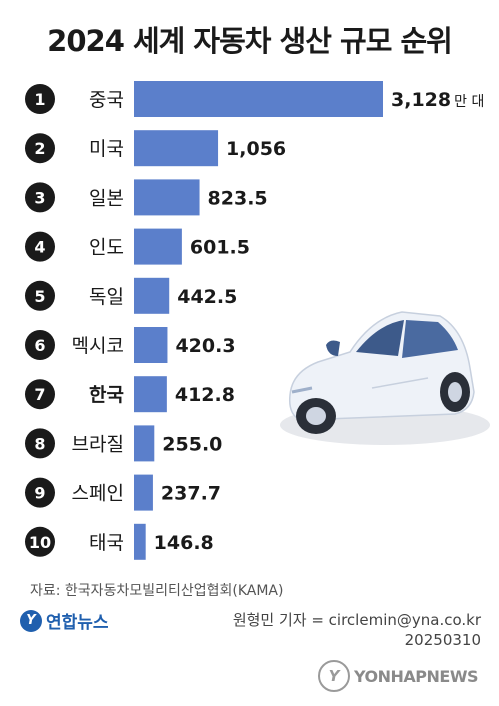 The image size is (499, 706). I want to click on value-label: 146.8, so click(184, 543).